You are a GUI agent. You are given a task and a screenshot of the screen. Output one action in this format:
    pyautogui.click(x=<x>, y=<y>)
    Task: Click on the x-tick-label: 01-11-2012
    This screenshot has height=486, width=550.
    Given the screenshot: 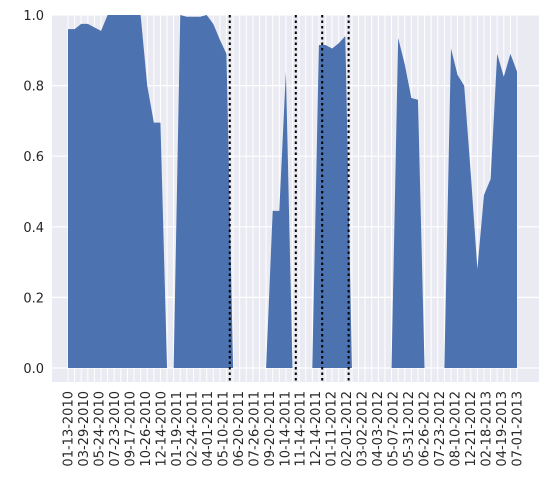 What is the action you would take?
    pyautogui.click(x=332, y=429)
    